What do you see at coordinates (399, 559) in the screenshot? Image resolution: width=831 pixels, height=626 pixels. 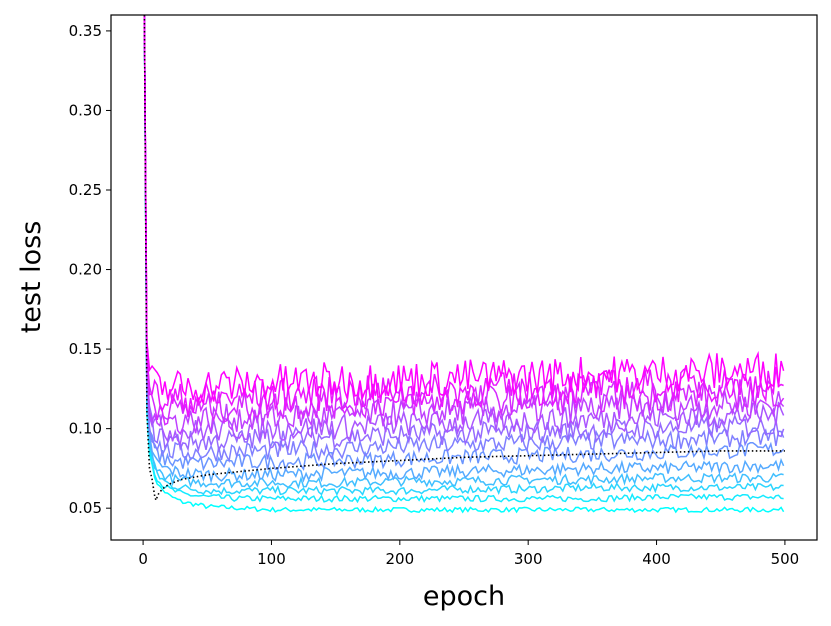 I see `x-tick-label: 200` at bounding box center [399, 559].